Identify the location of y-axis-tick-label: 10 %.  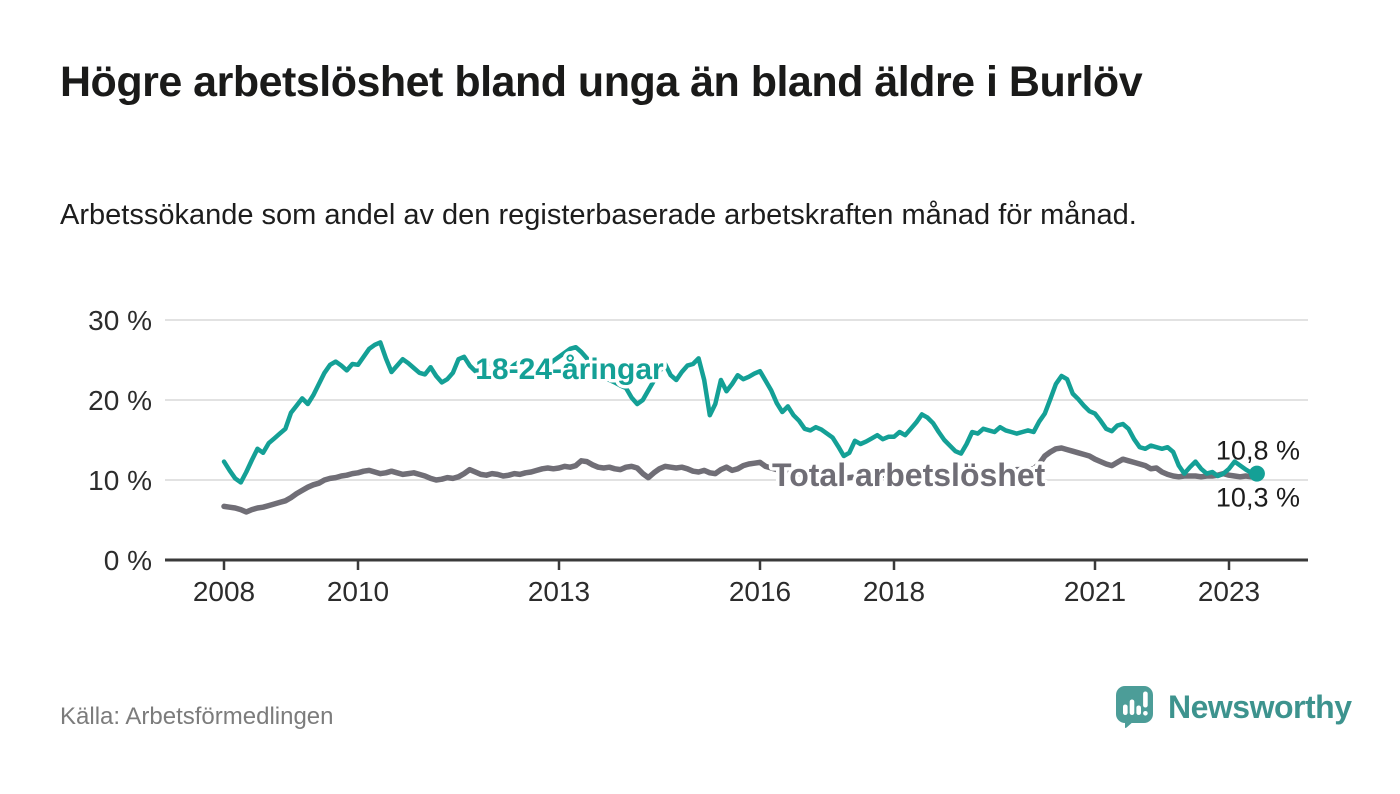
(120, 480).